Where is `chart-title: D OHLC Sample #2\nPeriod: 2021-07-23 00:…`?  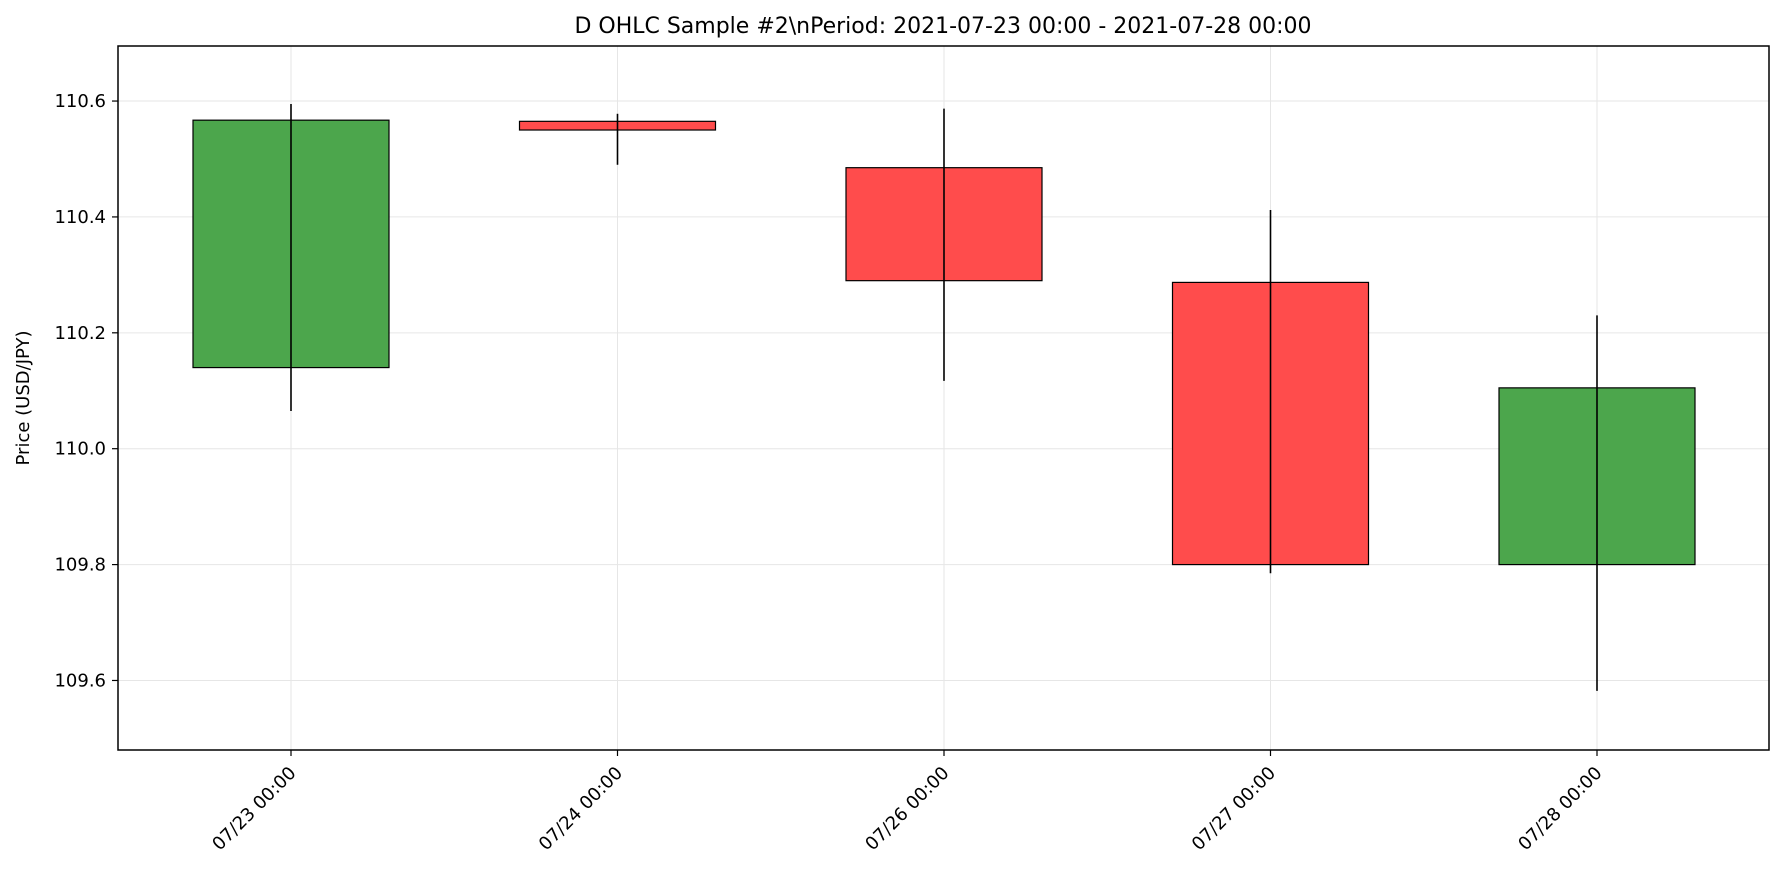
chart-title: D OHLC Sample #2\nPeriod: 2021-07-23 00:… is located at coordinates (942, 26).